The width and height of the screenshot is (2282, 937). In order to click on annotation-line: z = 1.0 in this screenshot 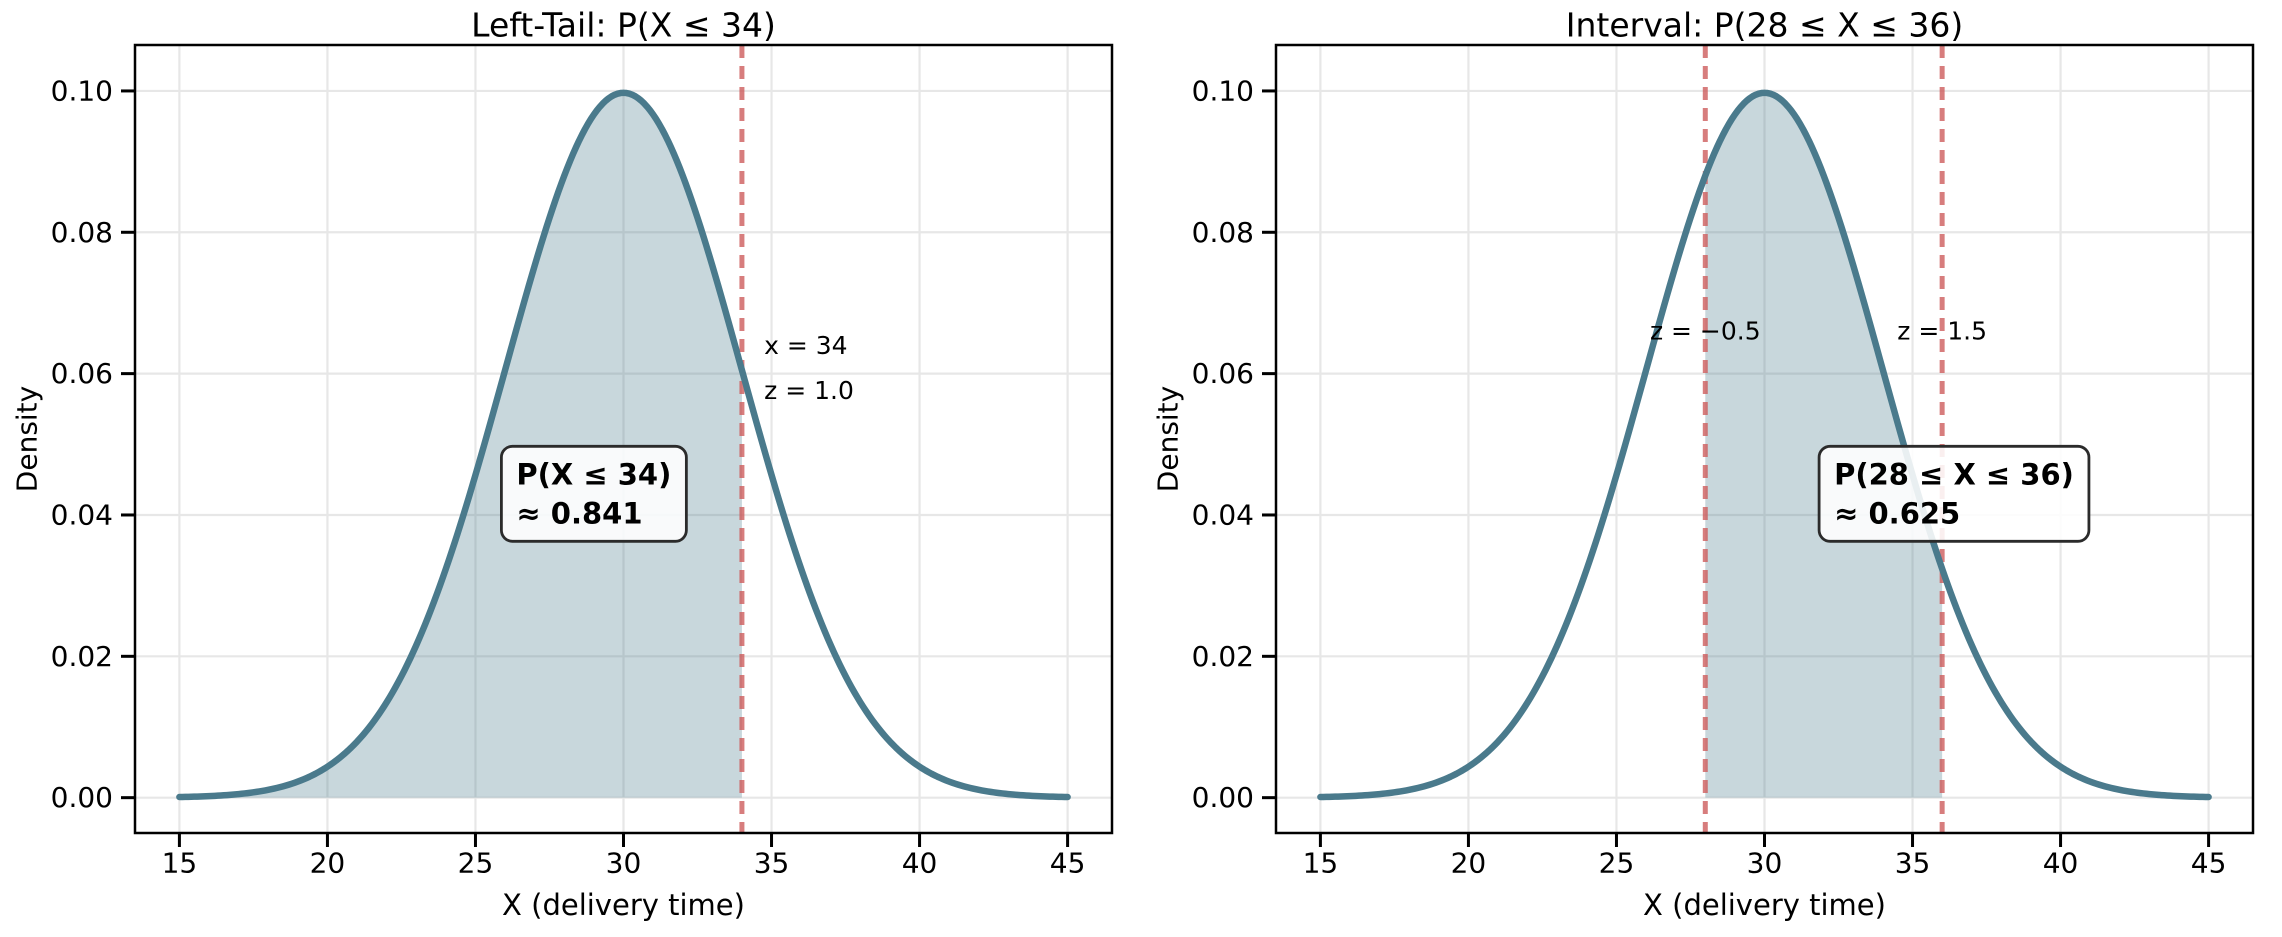, I will do `click(809, 390)`.